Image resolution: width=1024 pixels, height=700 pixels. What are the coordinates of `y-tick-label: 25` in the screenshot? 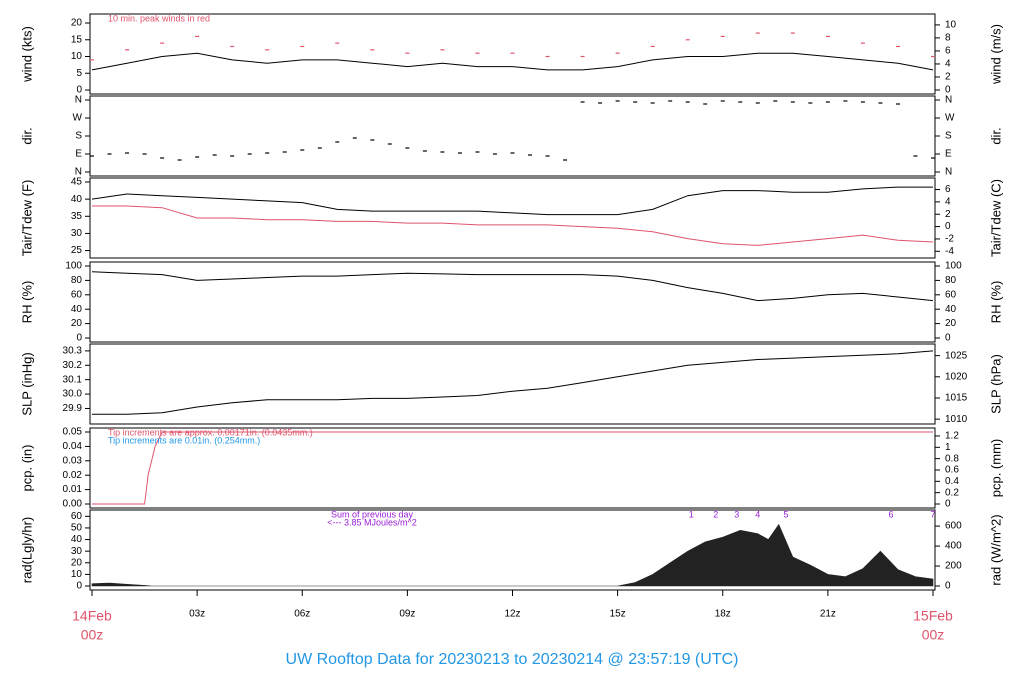 It's located at (77, 250).